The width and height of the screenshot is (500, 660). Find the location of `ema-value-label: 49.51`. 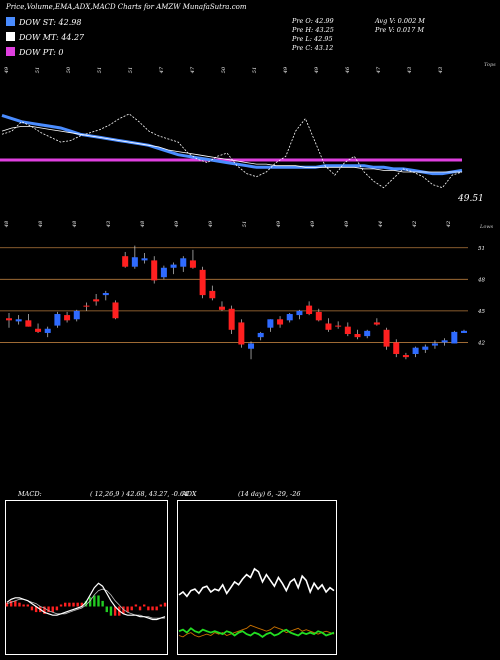

ema-value-label: 49.51 is located at coordinates (470, 199).